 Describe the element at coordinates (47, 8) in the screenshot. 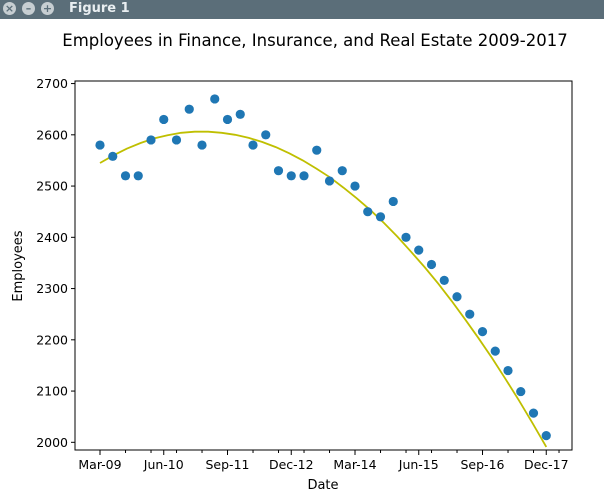

I see `maximize-icon: +` at that location.